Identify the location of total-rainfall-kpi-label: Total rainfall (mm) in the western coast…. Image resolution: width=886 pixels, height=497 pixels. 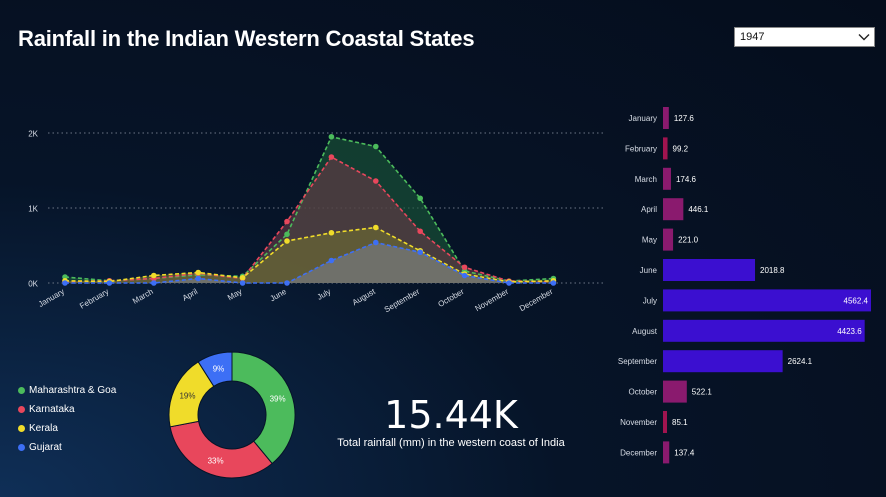
(451, 443).